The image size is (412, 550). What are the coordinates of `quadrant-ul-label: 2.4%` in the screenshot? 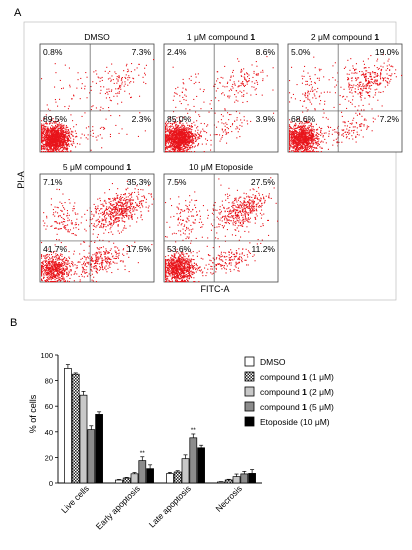 It's located at (177, 52).